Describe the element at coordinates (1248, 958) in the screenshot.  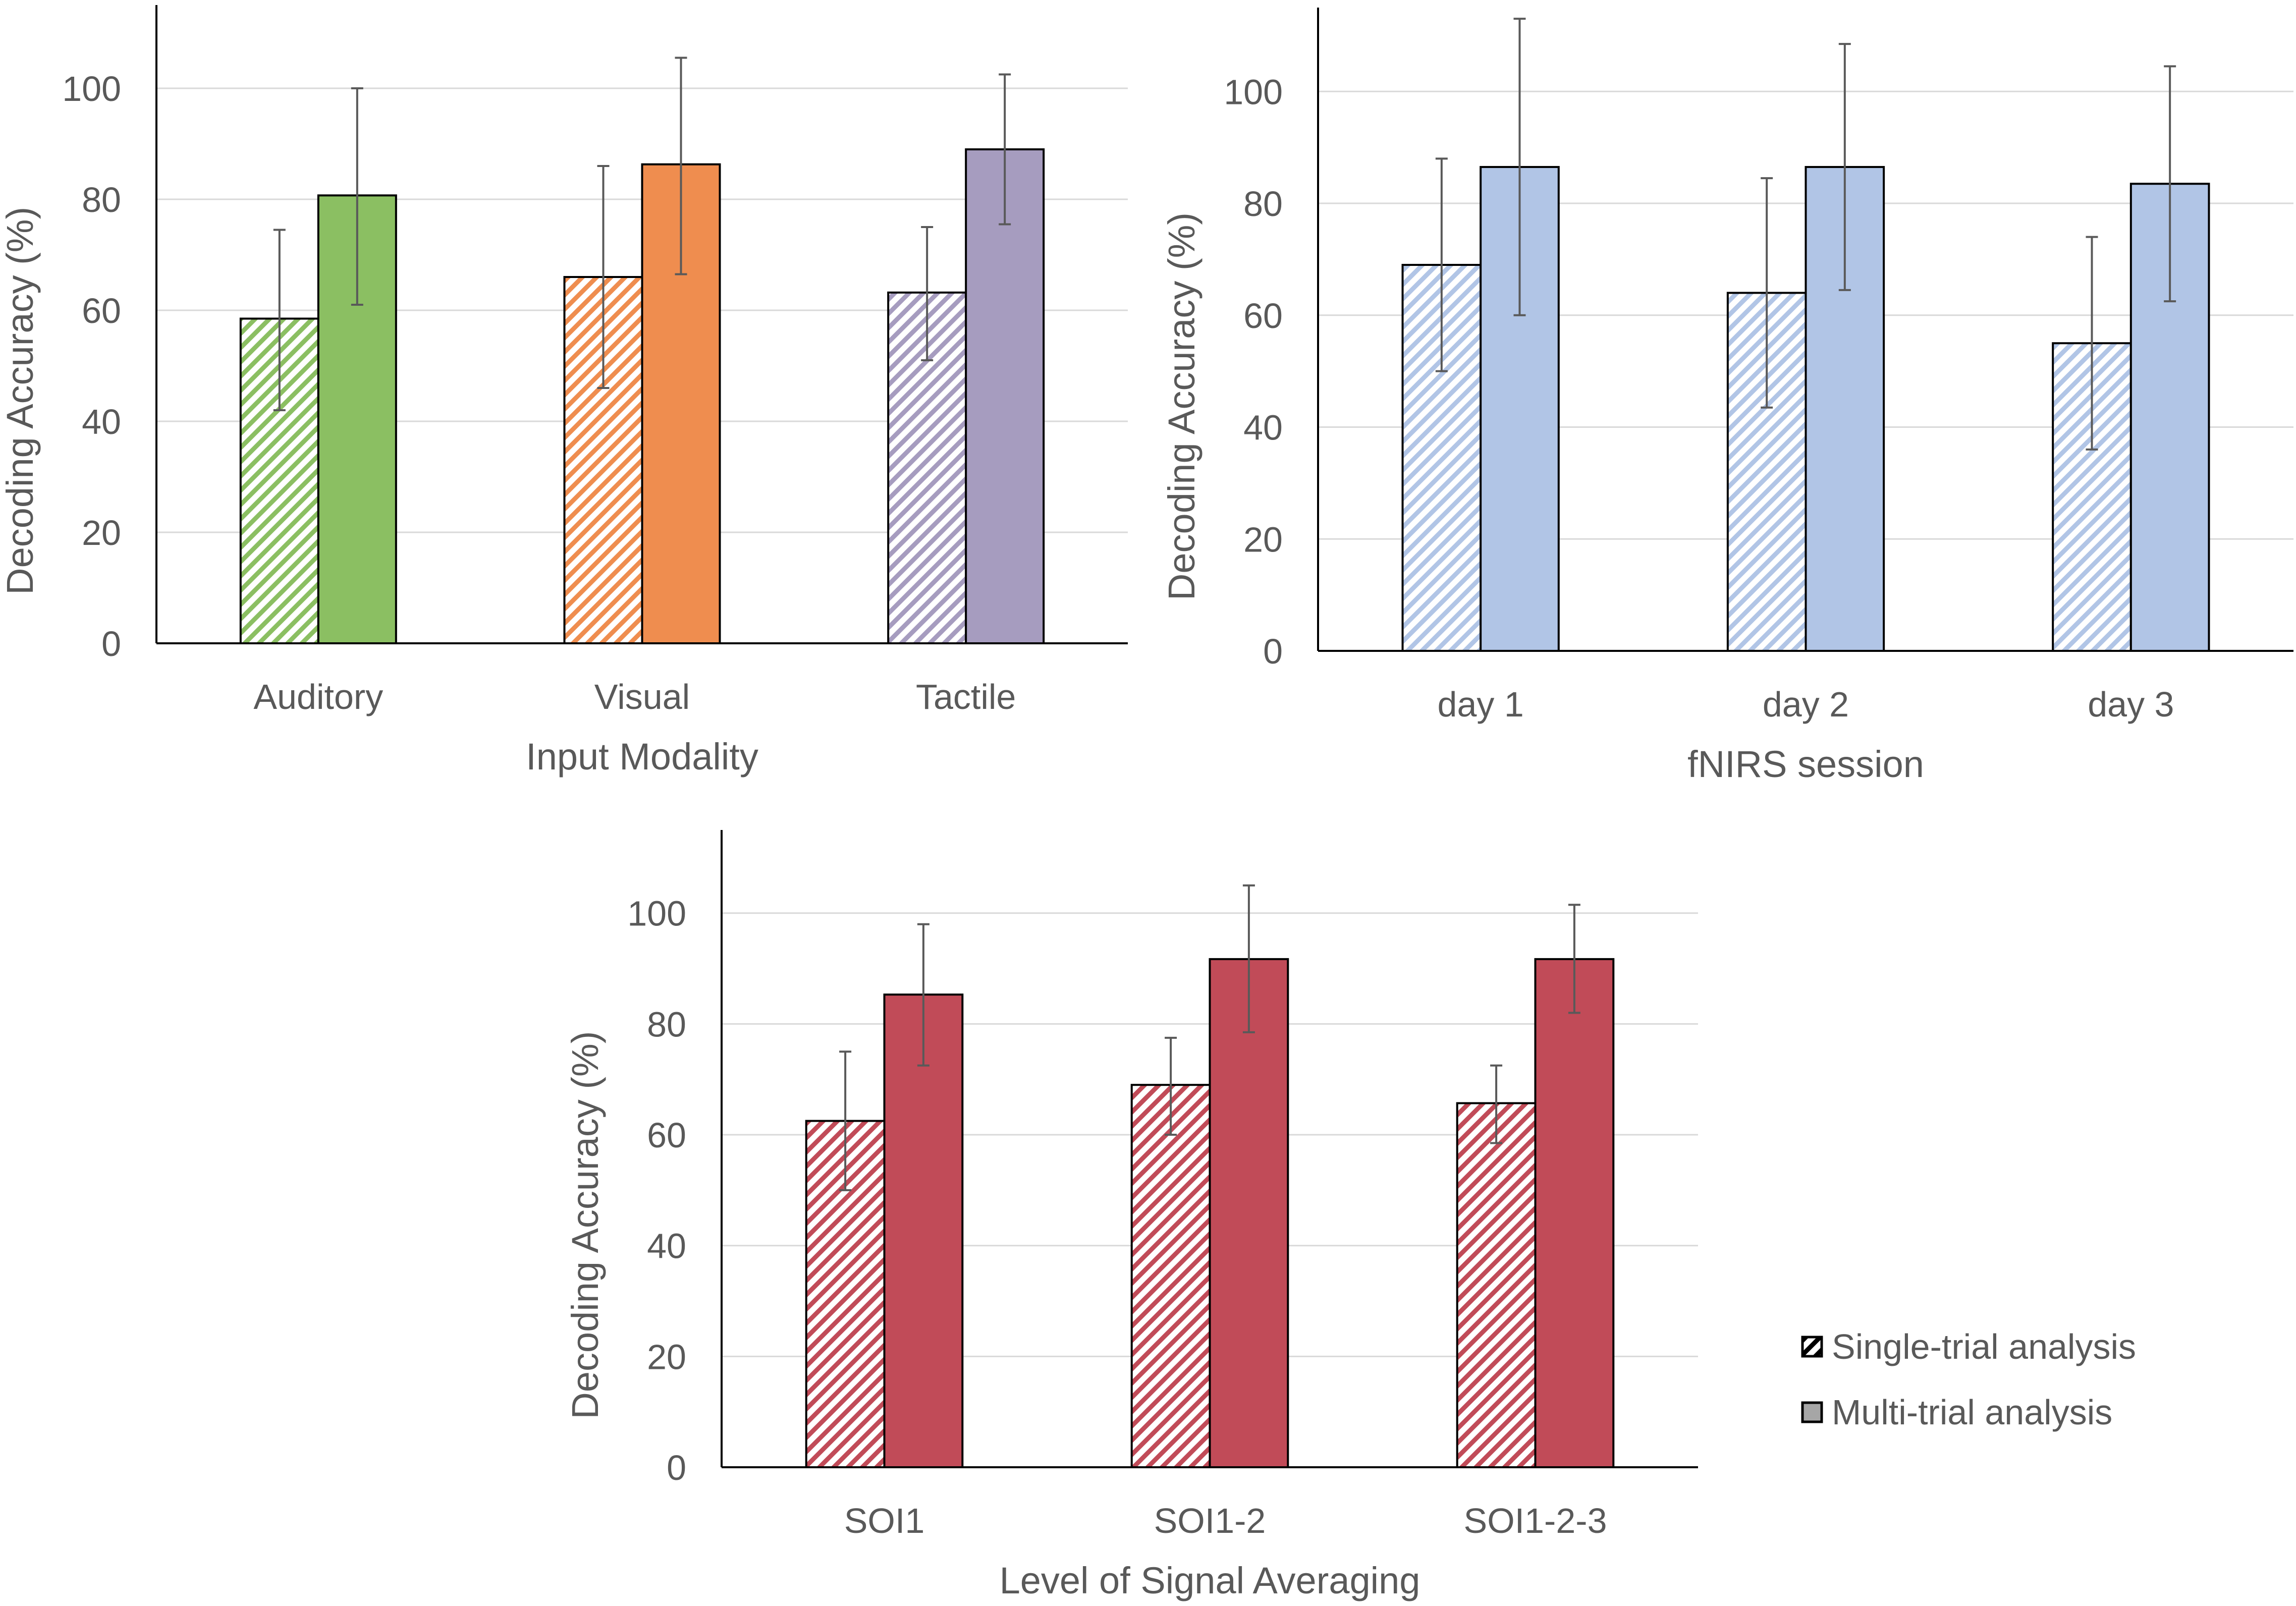
I see `error-bar-soi1-2-multi-trial` at that location.